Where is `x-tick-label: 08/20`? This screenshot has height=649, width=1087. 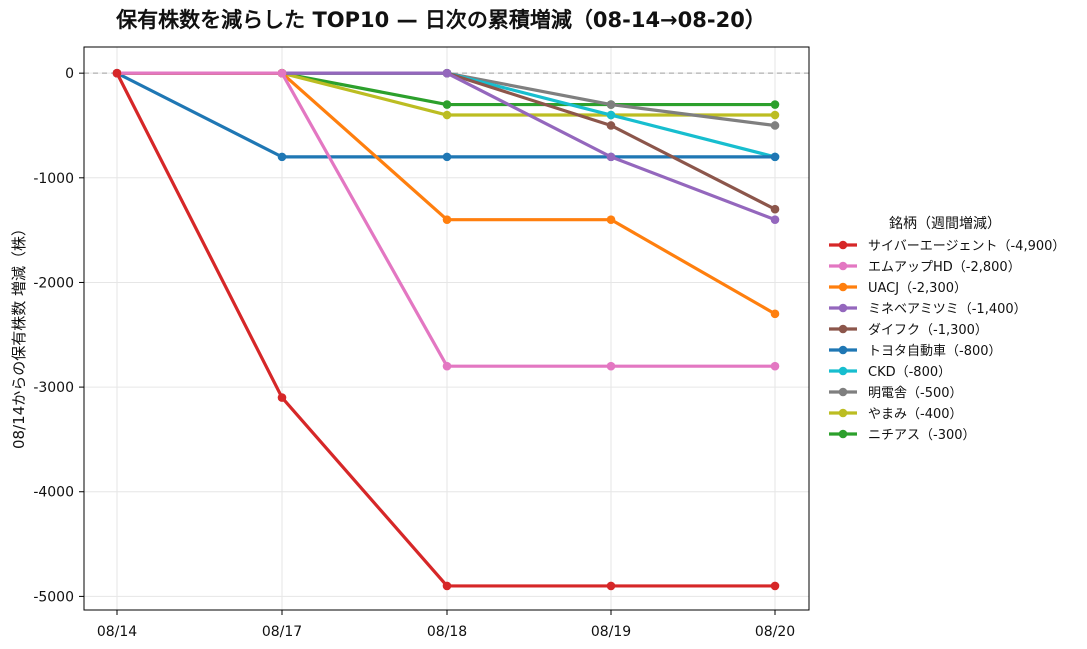
x-tick-label: 08/20 is located at coordinates (775, 632).